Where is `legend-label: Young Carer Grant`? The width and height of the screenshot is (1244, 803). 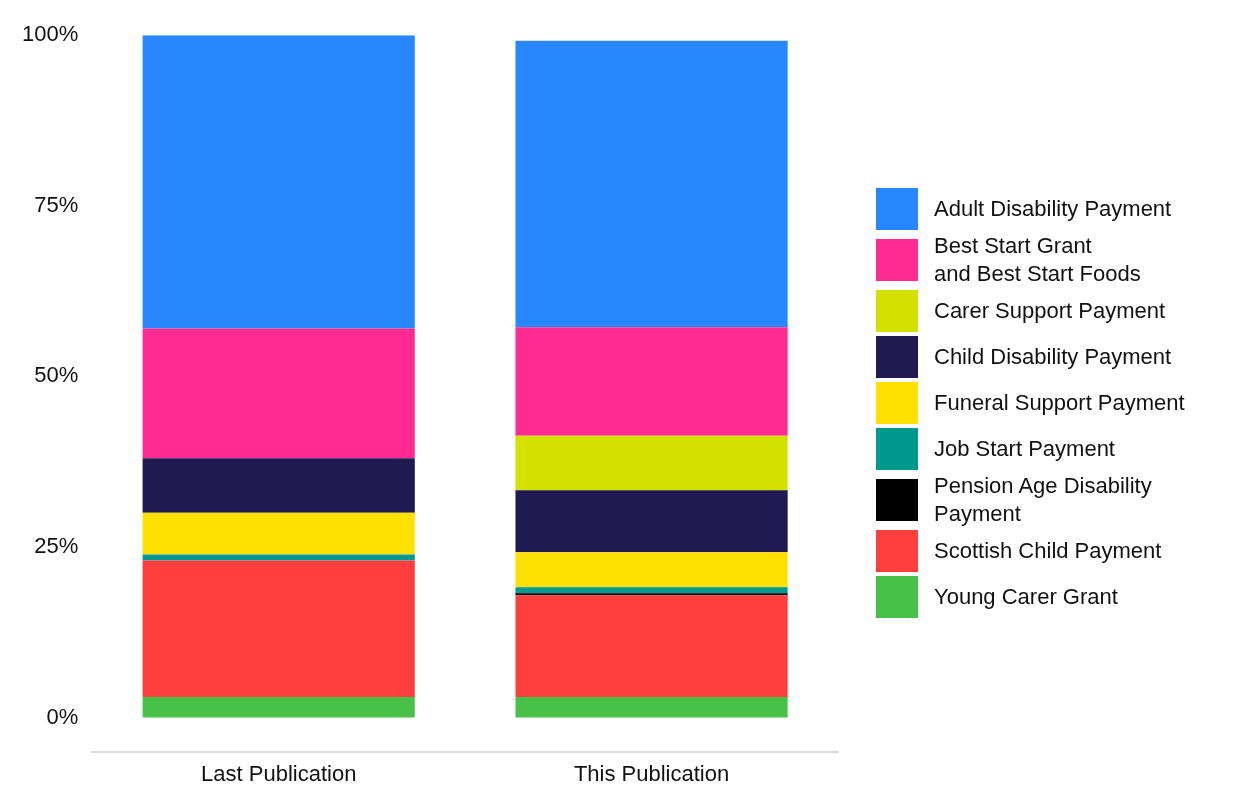 legend-label: Young Carer Grant is located at coordinates (1026, 597).